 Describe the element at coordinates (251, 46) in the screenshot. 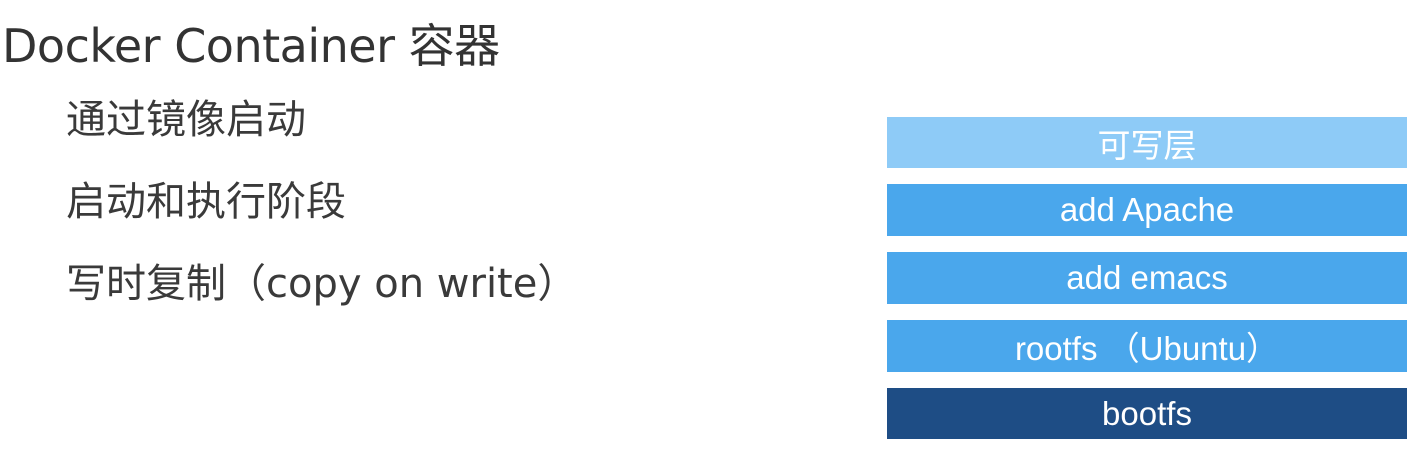

I see `slide-title: Docker Container 容器` at that location.